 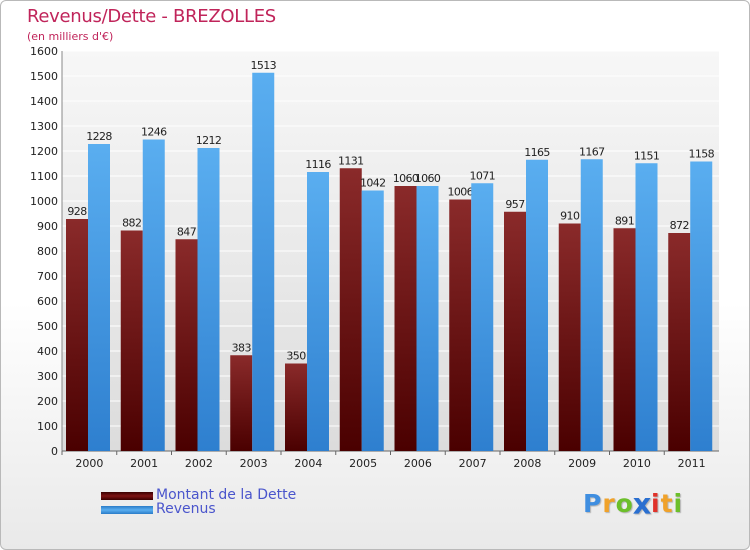 I want to click on y-tick-label: 500, so click(x=47, y=326).